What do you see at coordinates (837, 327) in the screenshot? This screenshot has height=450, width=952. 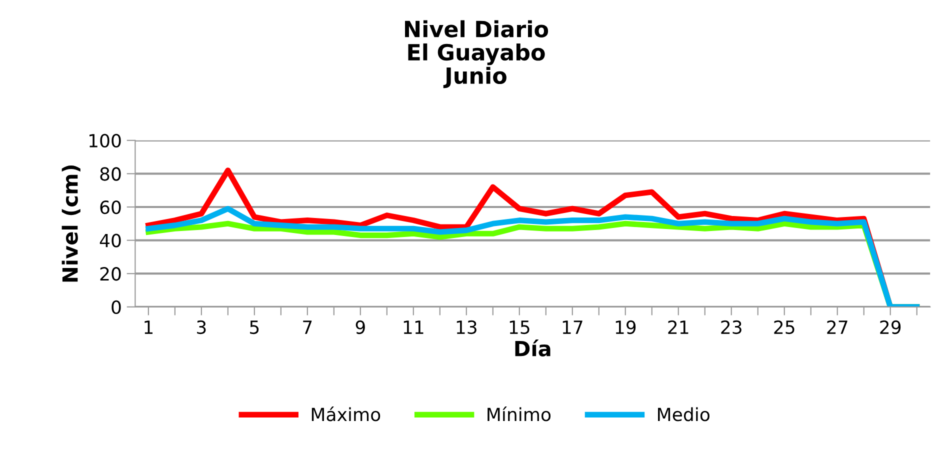 I see `x-tick-label: 27` at bounding box center [837, 327].